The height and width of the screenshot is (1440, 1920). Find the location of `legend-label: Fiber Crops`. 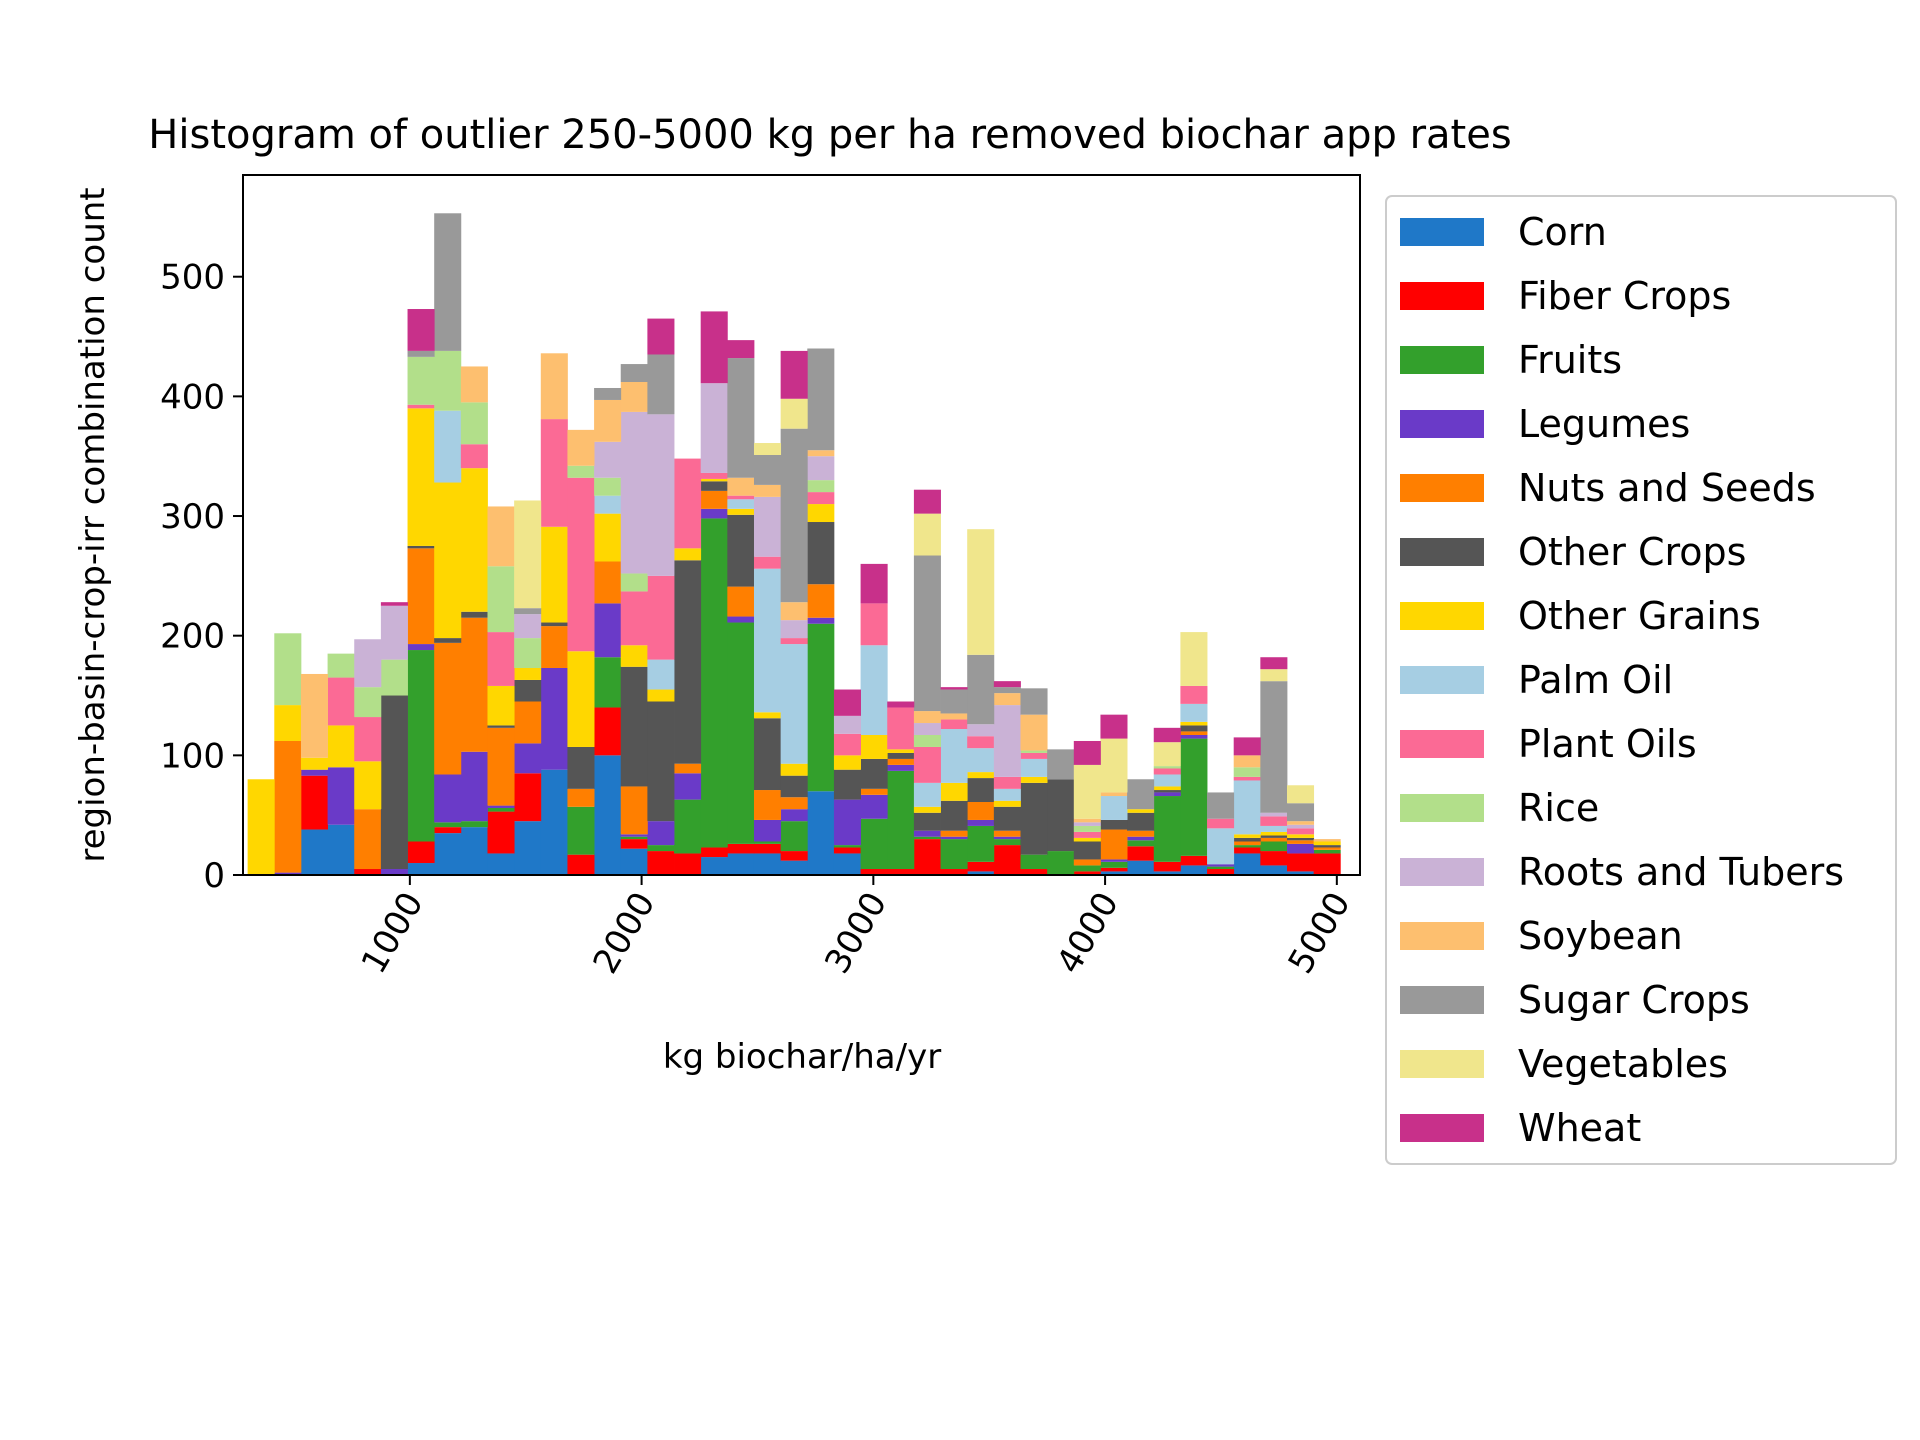

legend-label: Fiber Crops is located at coordinates (1624, 296).